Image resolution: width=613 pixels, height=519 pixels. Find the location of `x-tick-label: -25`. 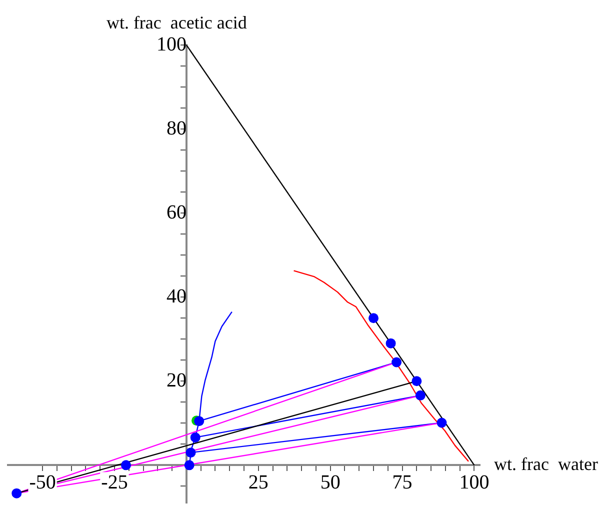

x-tick-label: -25 is located at coordinates (114, 482).